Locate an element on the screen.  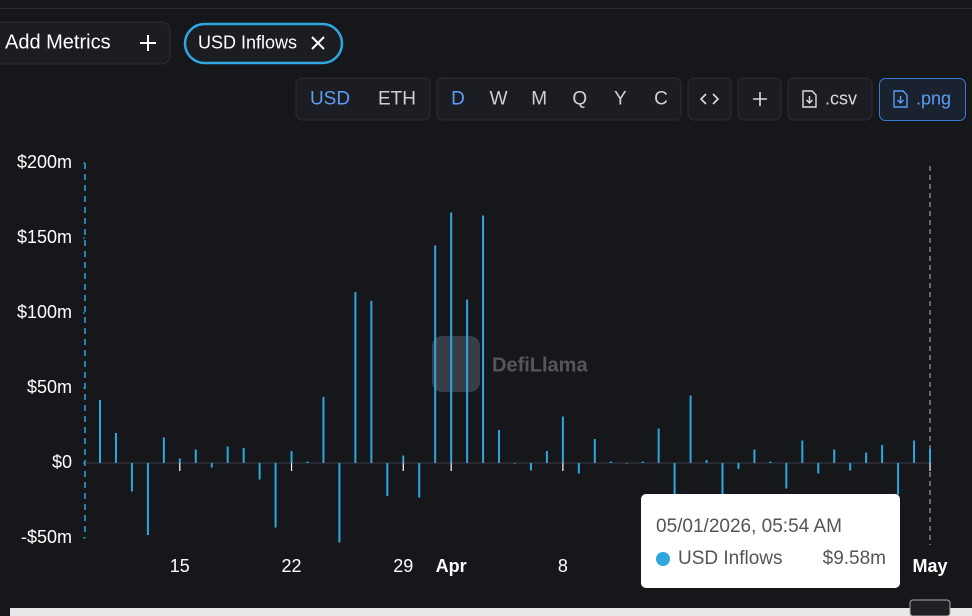
y-tick-label: $150m is located at coordinates (44, 237).